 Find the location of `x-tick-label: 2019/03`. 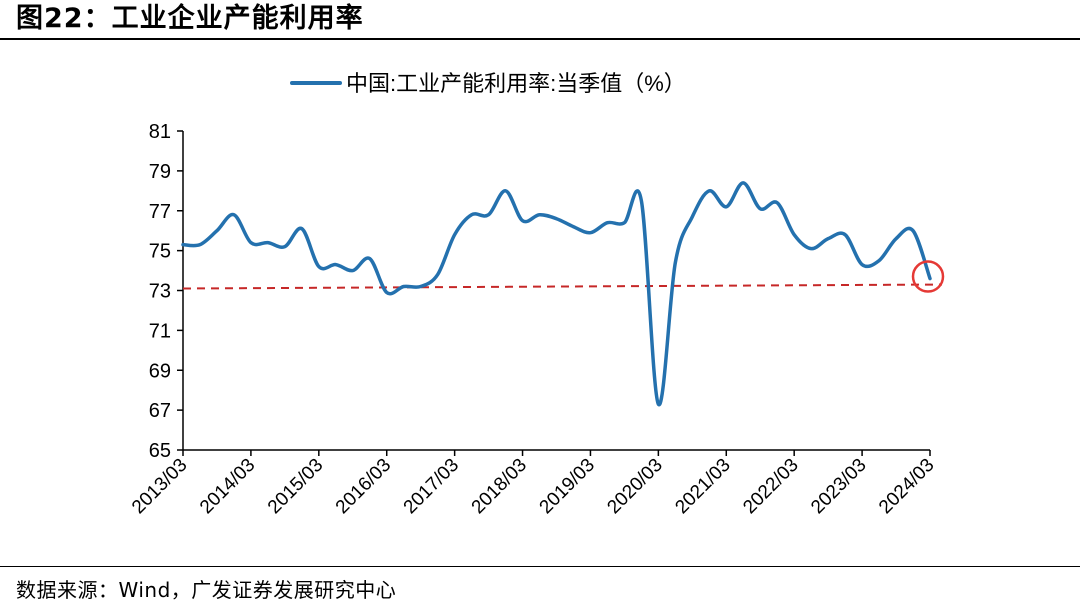

x-tick-label: 2019/03 is located at coordinates (567, 486).